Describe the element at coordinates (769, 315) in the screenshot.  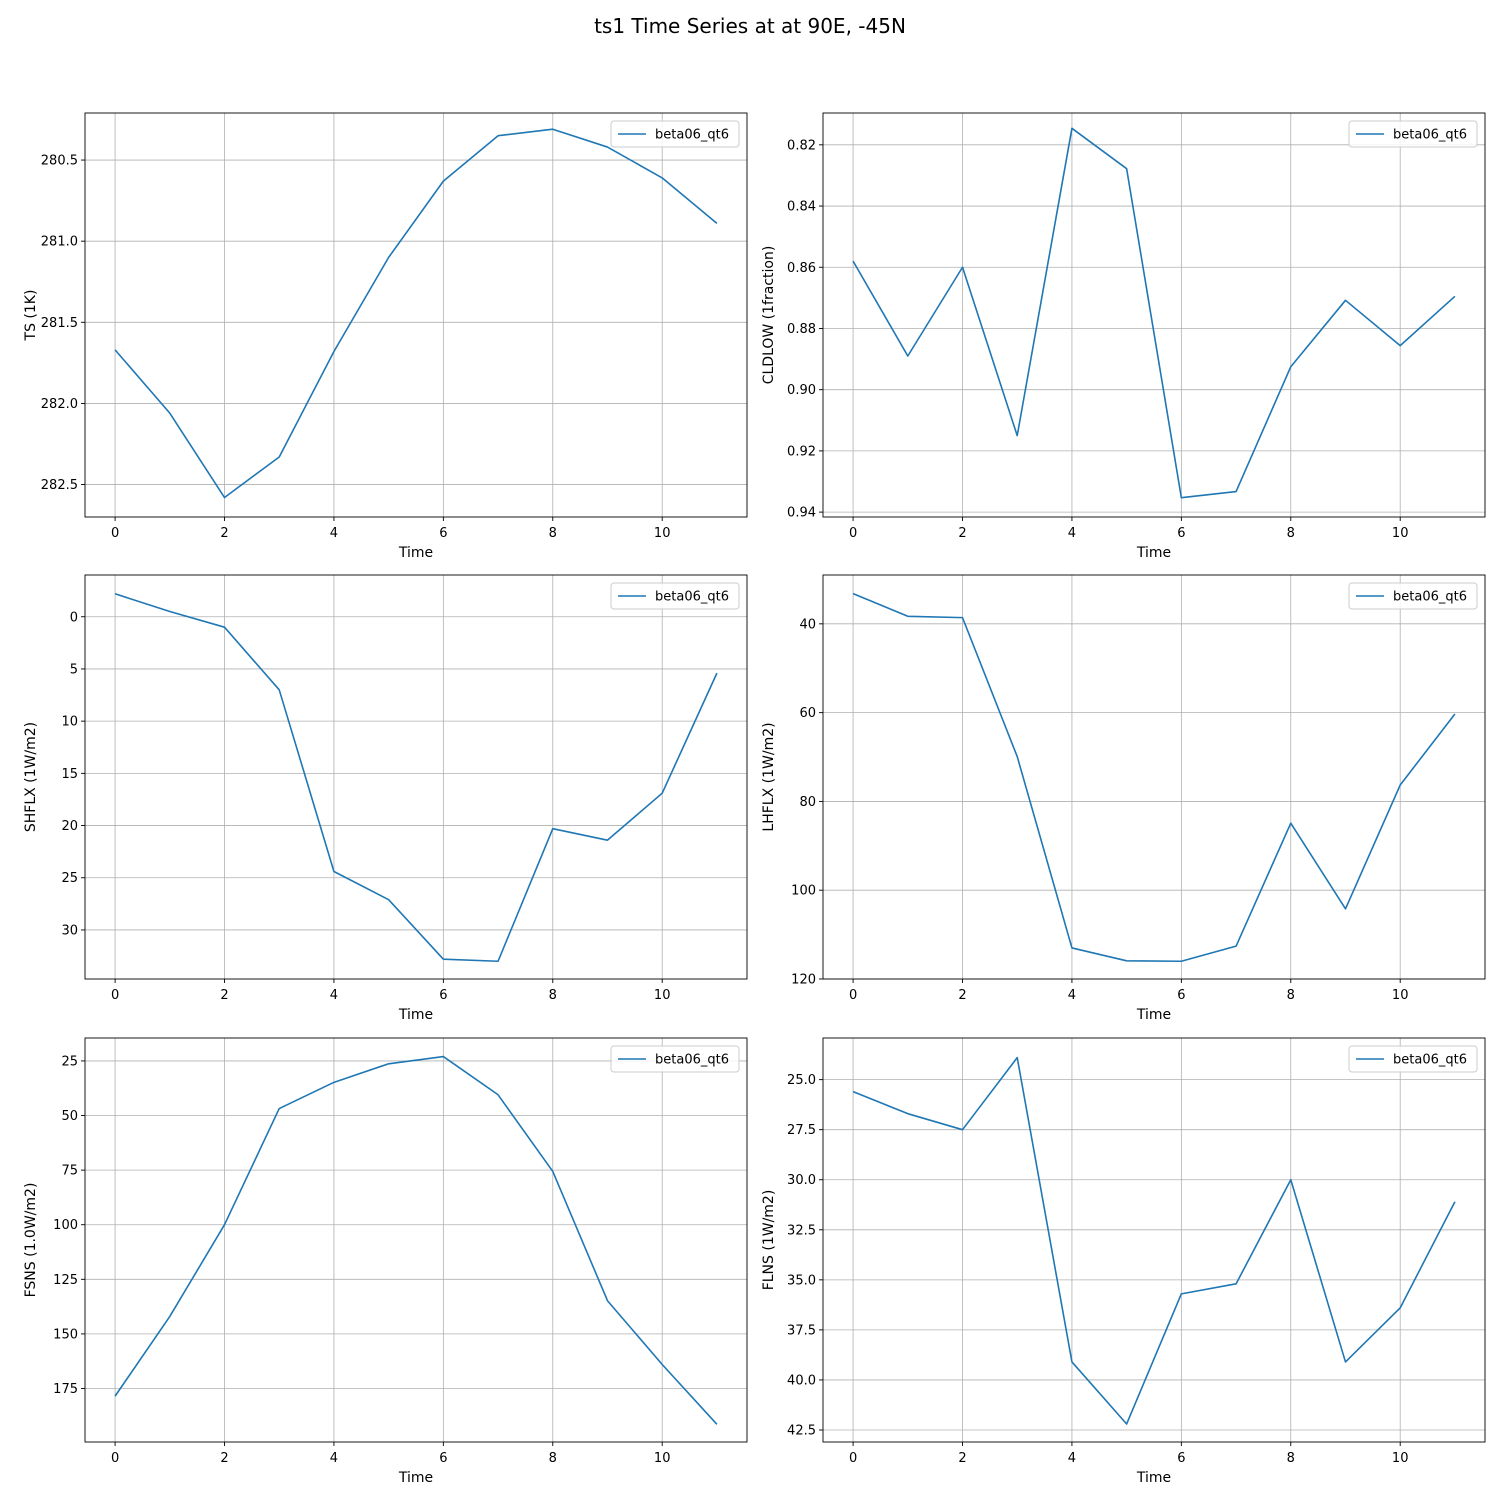
I see `y-axis-label: CLDLOW (1fraction)` at that location.